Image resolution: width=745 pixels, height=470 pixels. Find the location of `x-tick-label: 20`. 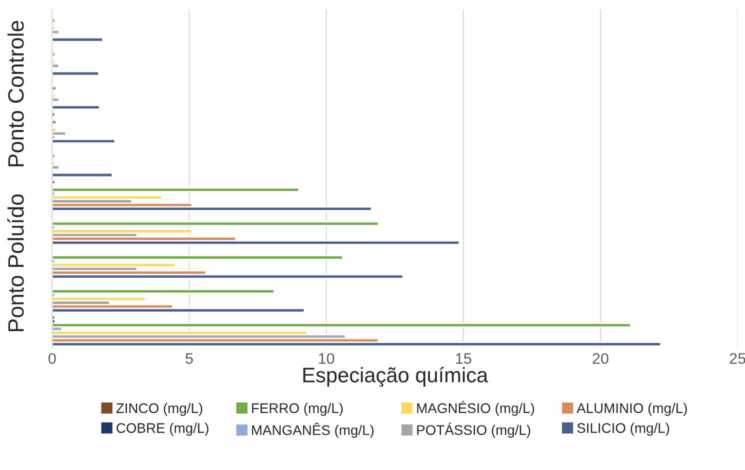

x-tick-label: 20 is located at coordinates (600, 358).